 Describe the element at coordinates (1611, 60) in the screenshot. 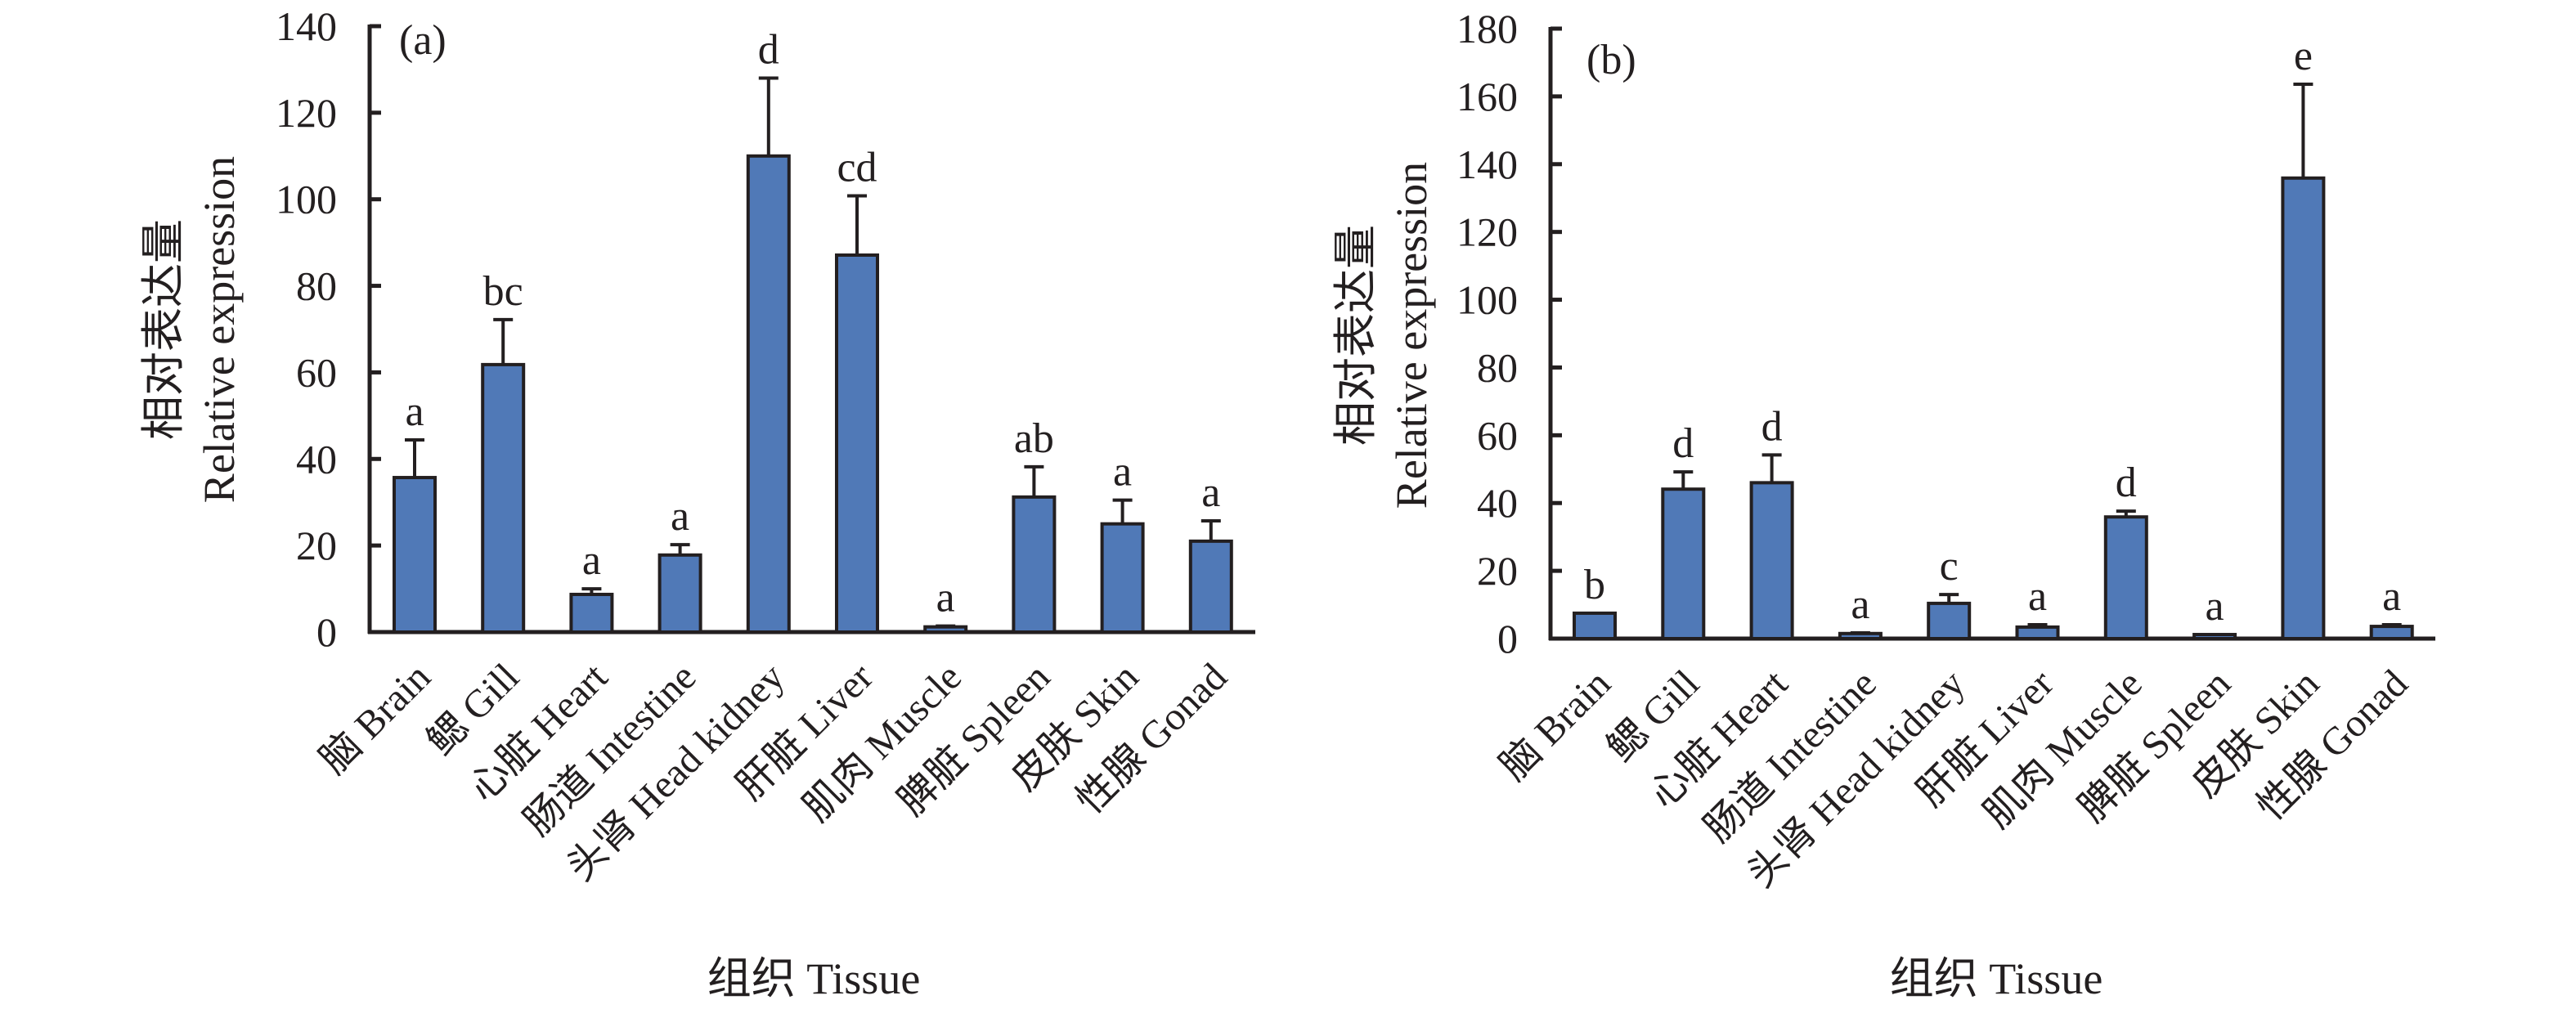

I see `panel-label: (b)` at that location.